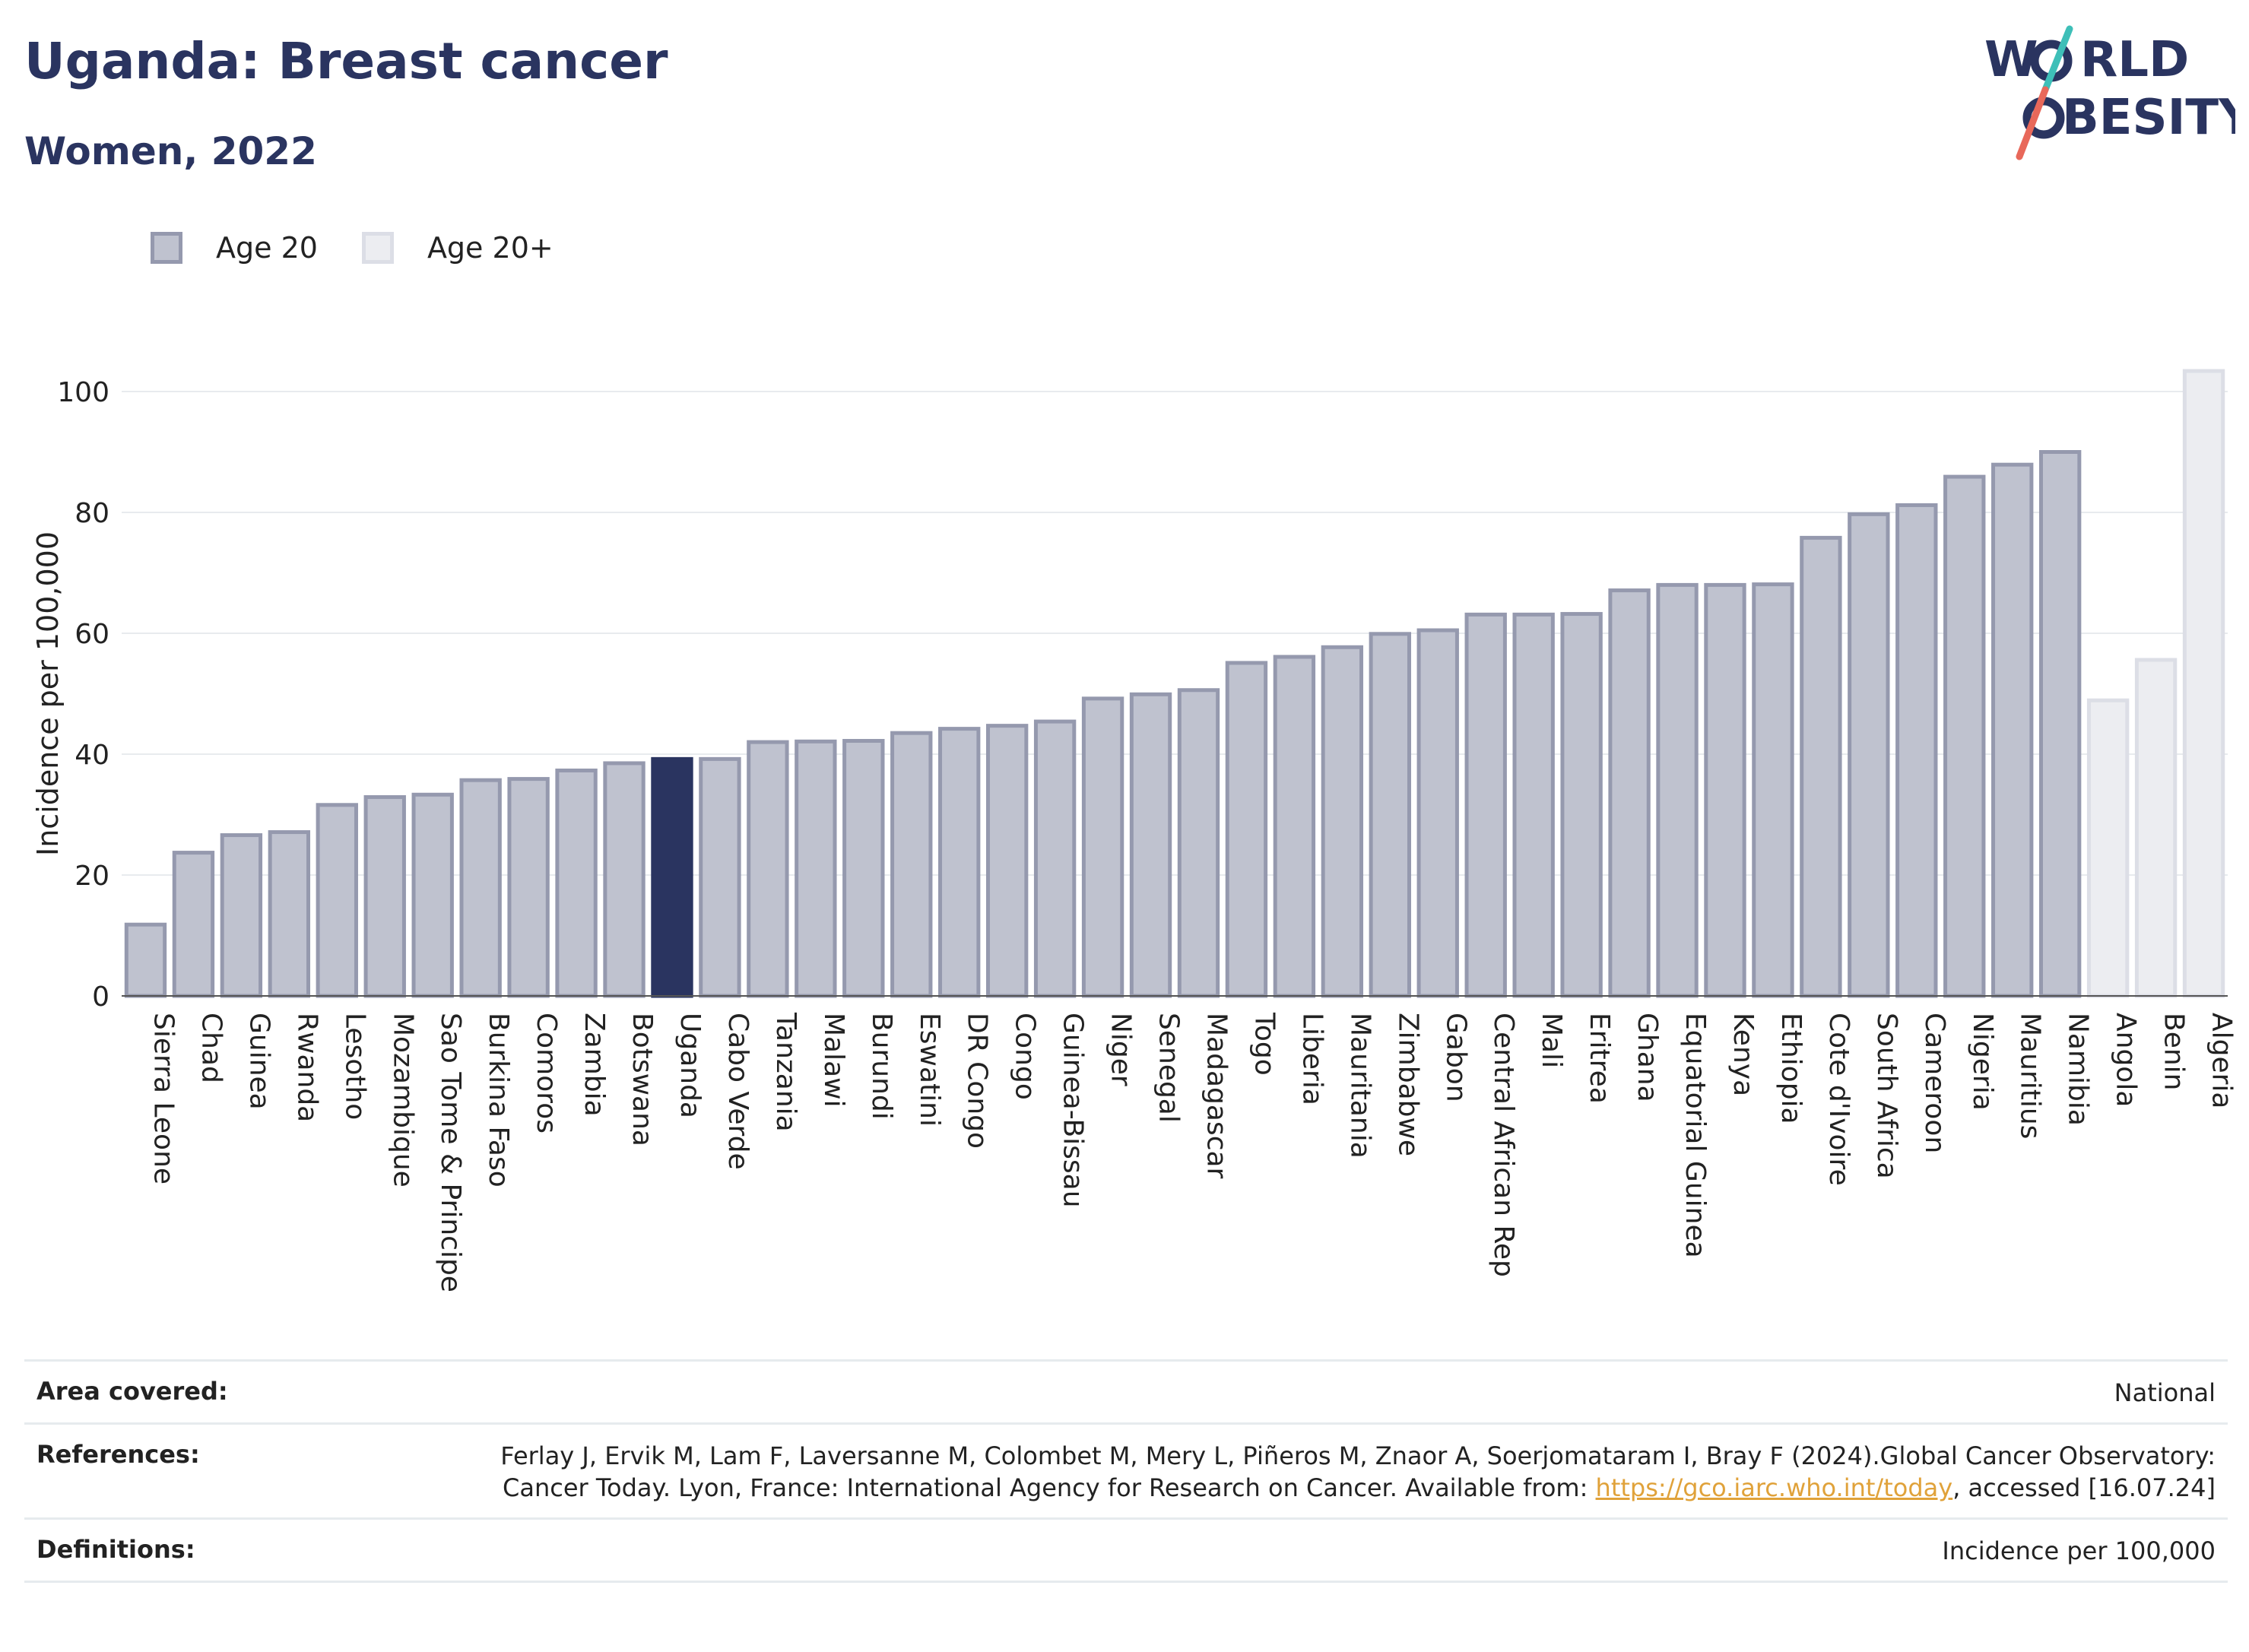 This screenshot has width=2249, height=1652. I want to click on x-tick-label-botswana: Botswana, so click(642, 1079).